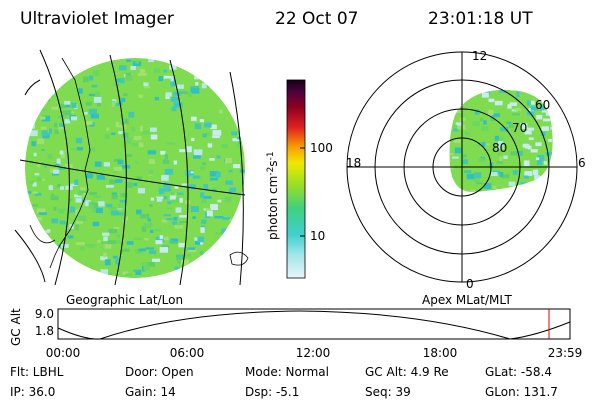 Image resolution: width=600 pixels, height=400 pixels. Describe the element at coordinates (317, 236) in the screenshot. I see `colorbar-tick-label: 10` at that location.